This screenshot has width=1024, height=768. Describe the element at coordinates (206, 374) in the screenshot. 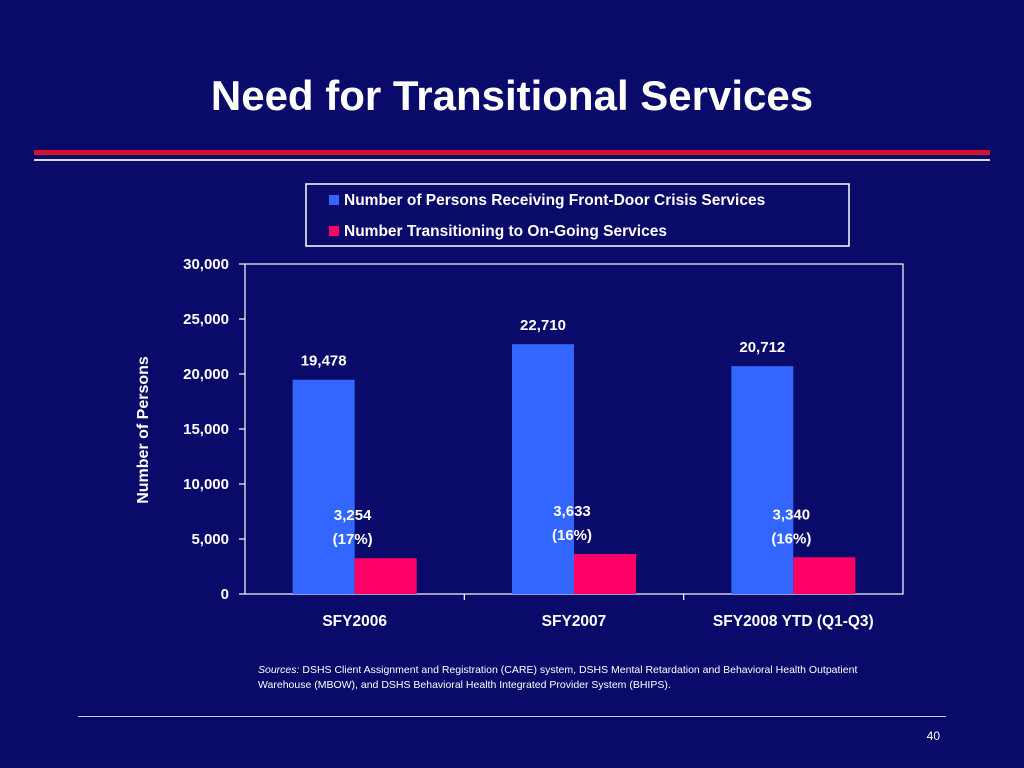

I see `y-tick-label: 20,000` at that location.